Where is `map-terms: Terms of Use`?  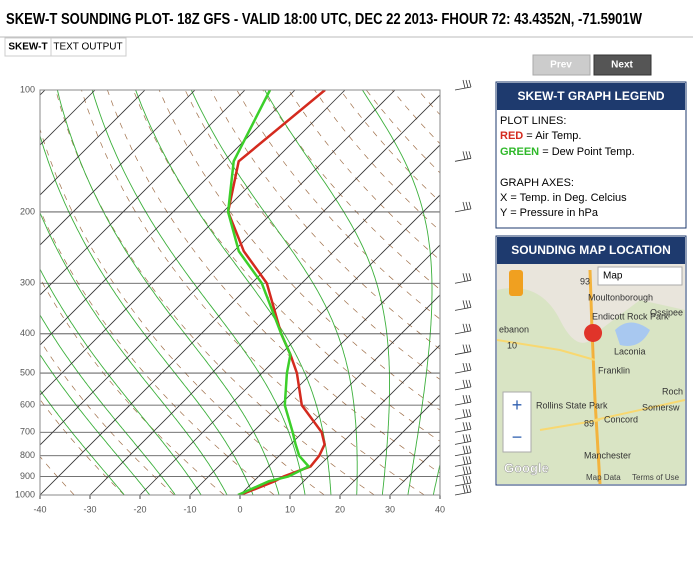 map-terms: Terms of Use is located at coordinates (656, 477).